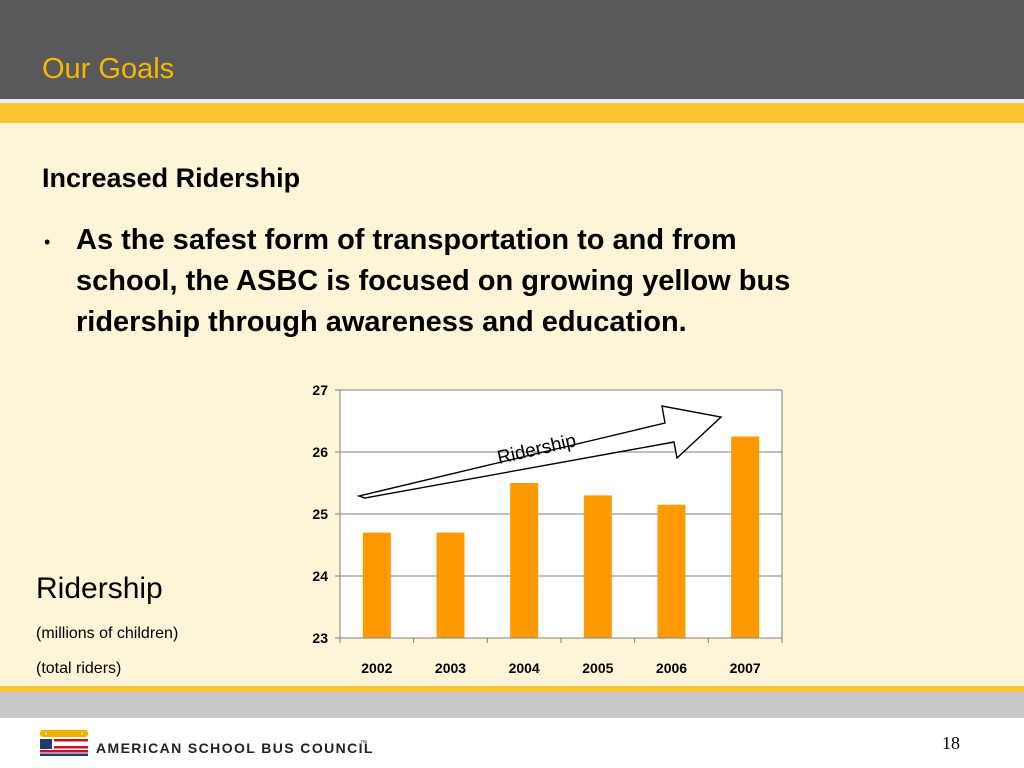 The height and width of the screenshot is (768, 1024). What do you see at coordinates (539, 452) in the screenshot?
I see `ridership-arrow-icon` at bounding box center [539, 452].